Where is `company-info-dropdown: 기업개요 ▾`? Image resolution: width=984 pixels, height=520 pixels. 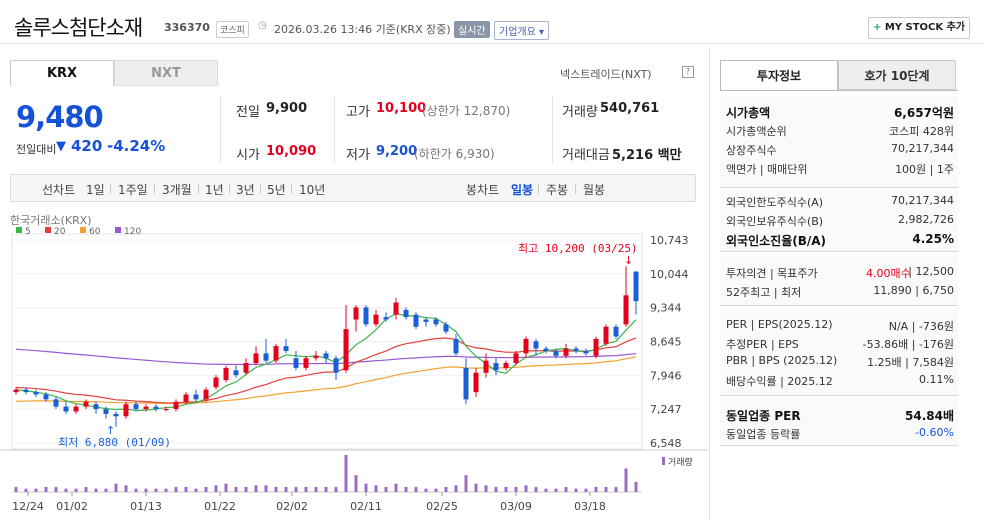 company-info-dropdown: 기업개요 ▾ is located at coordinates (522, 30).